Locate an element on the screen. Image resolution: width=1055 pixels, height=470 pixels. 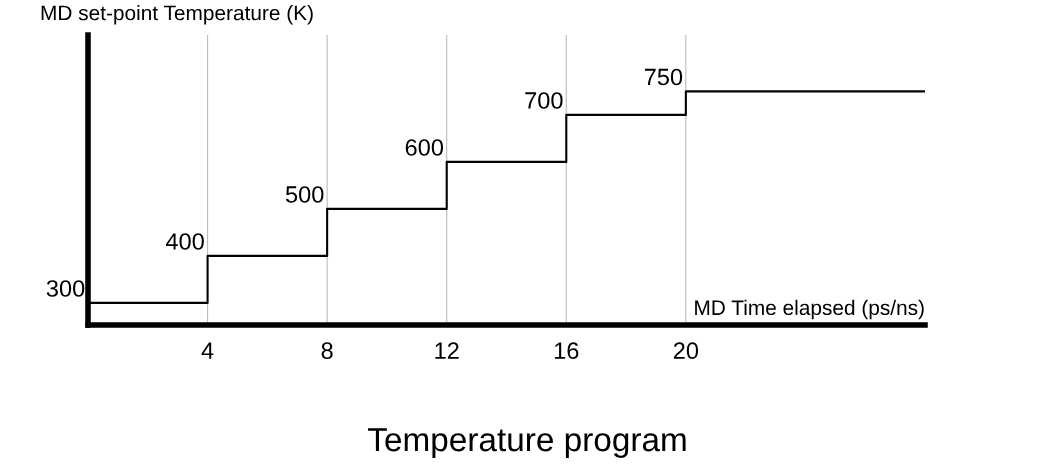
data-label: 400 is located at coordinates (184, 241).